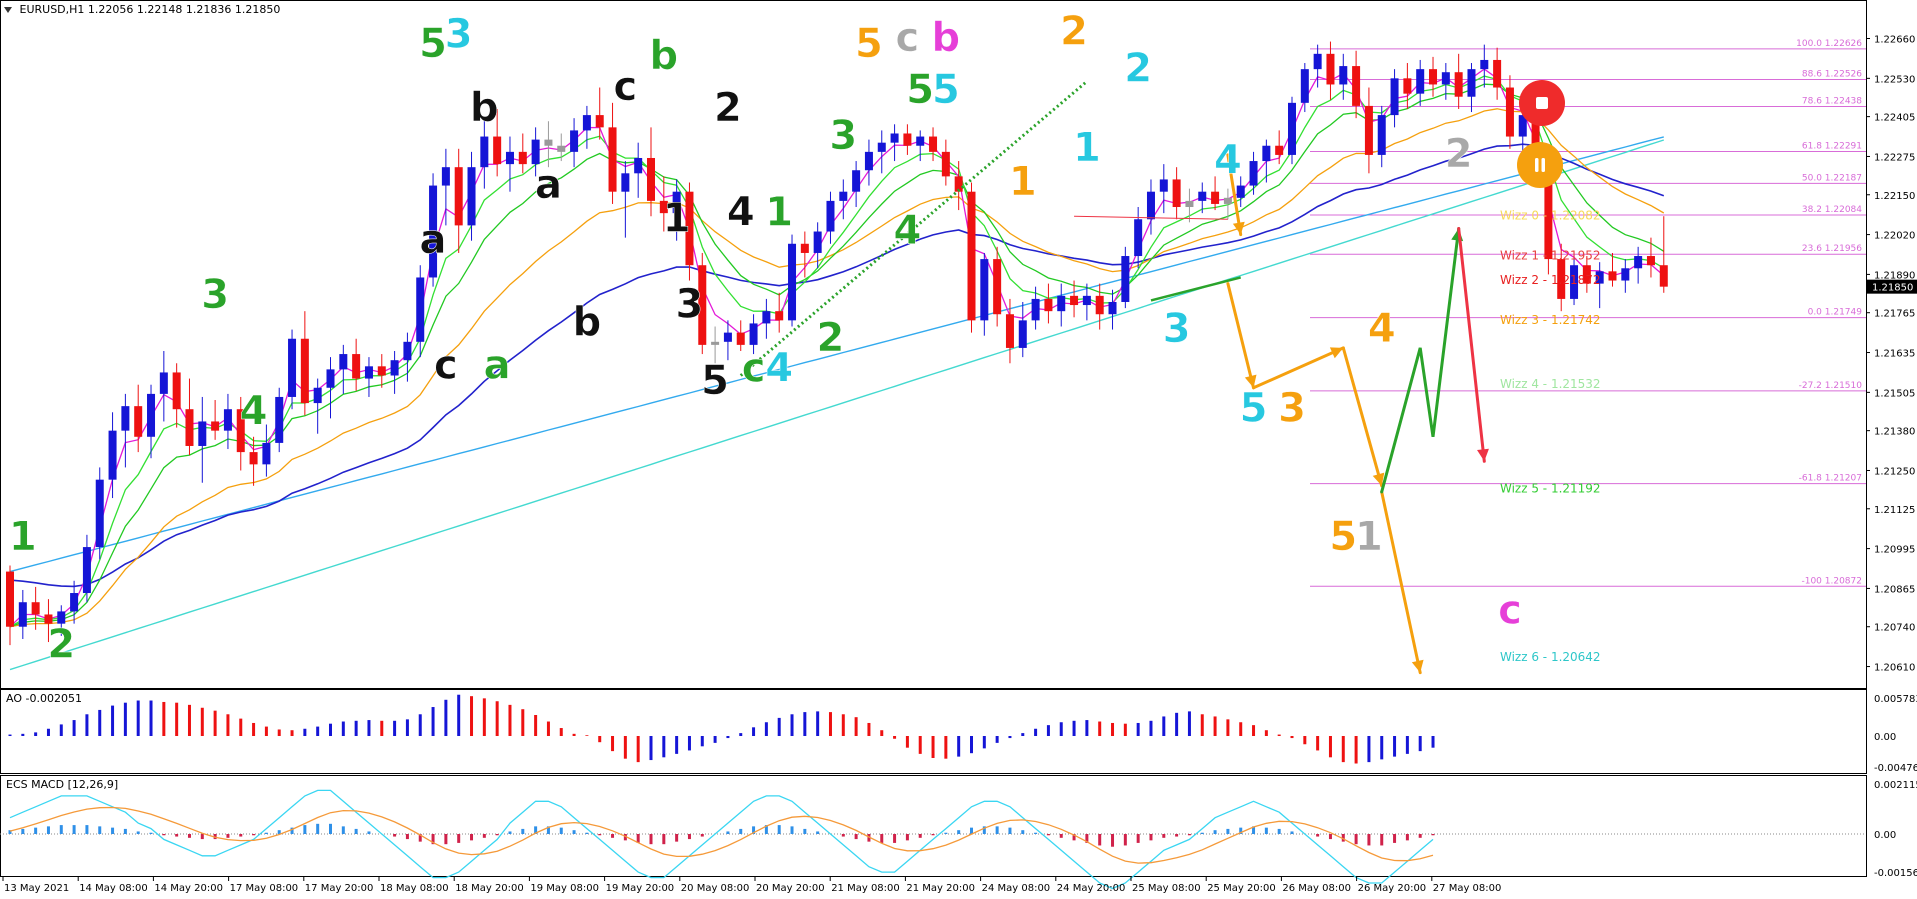 This screenshot has height=899, width=1917. I want to click on ao-tick-label: 0.00, so click(1885, 737).